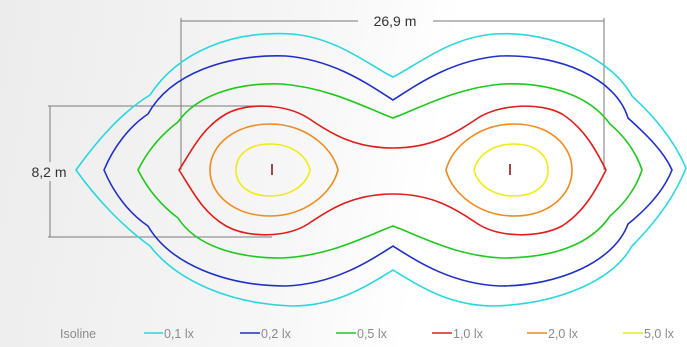 This screenshot has height=347, width=687. I want to click on legend-item-0-1-lx: 0,1 lx, so click(169, 334).